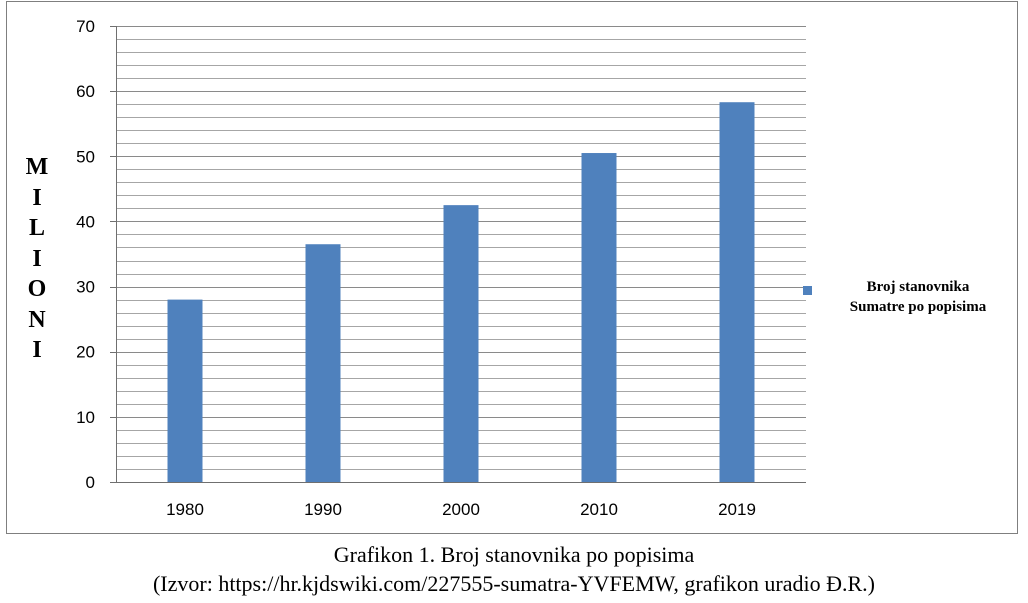 The width and height of the screenshot is (1028, 603). Describe the element at coordinates (96, 254) in the screenshot. I see `y-axis: 0 10 20 30 40 50 60 70` at that location.